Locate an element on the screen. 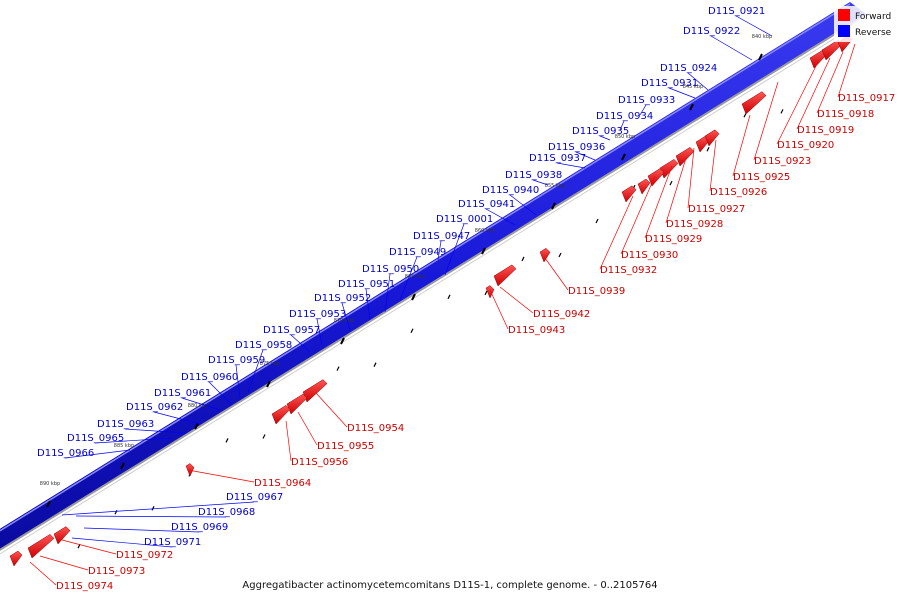 This screenshot has height=600, width=900. forward-gene-label: D11S_0956 is located at coordinates (319, 462).